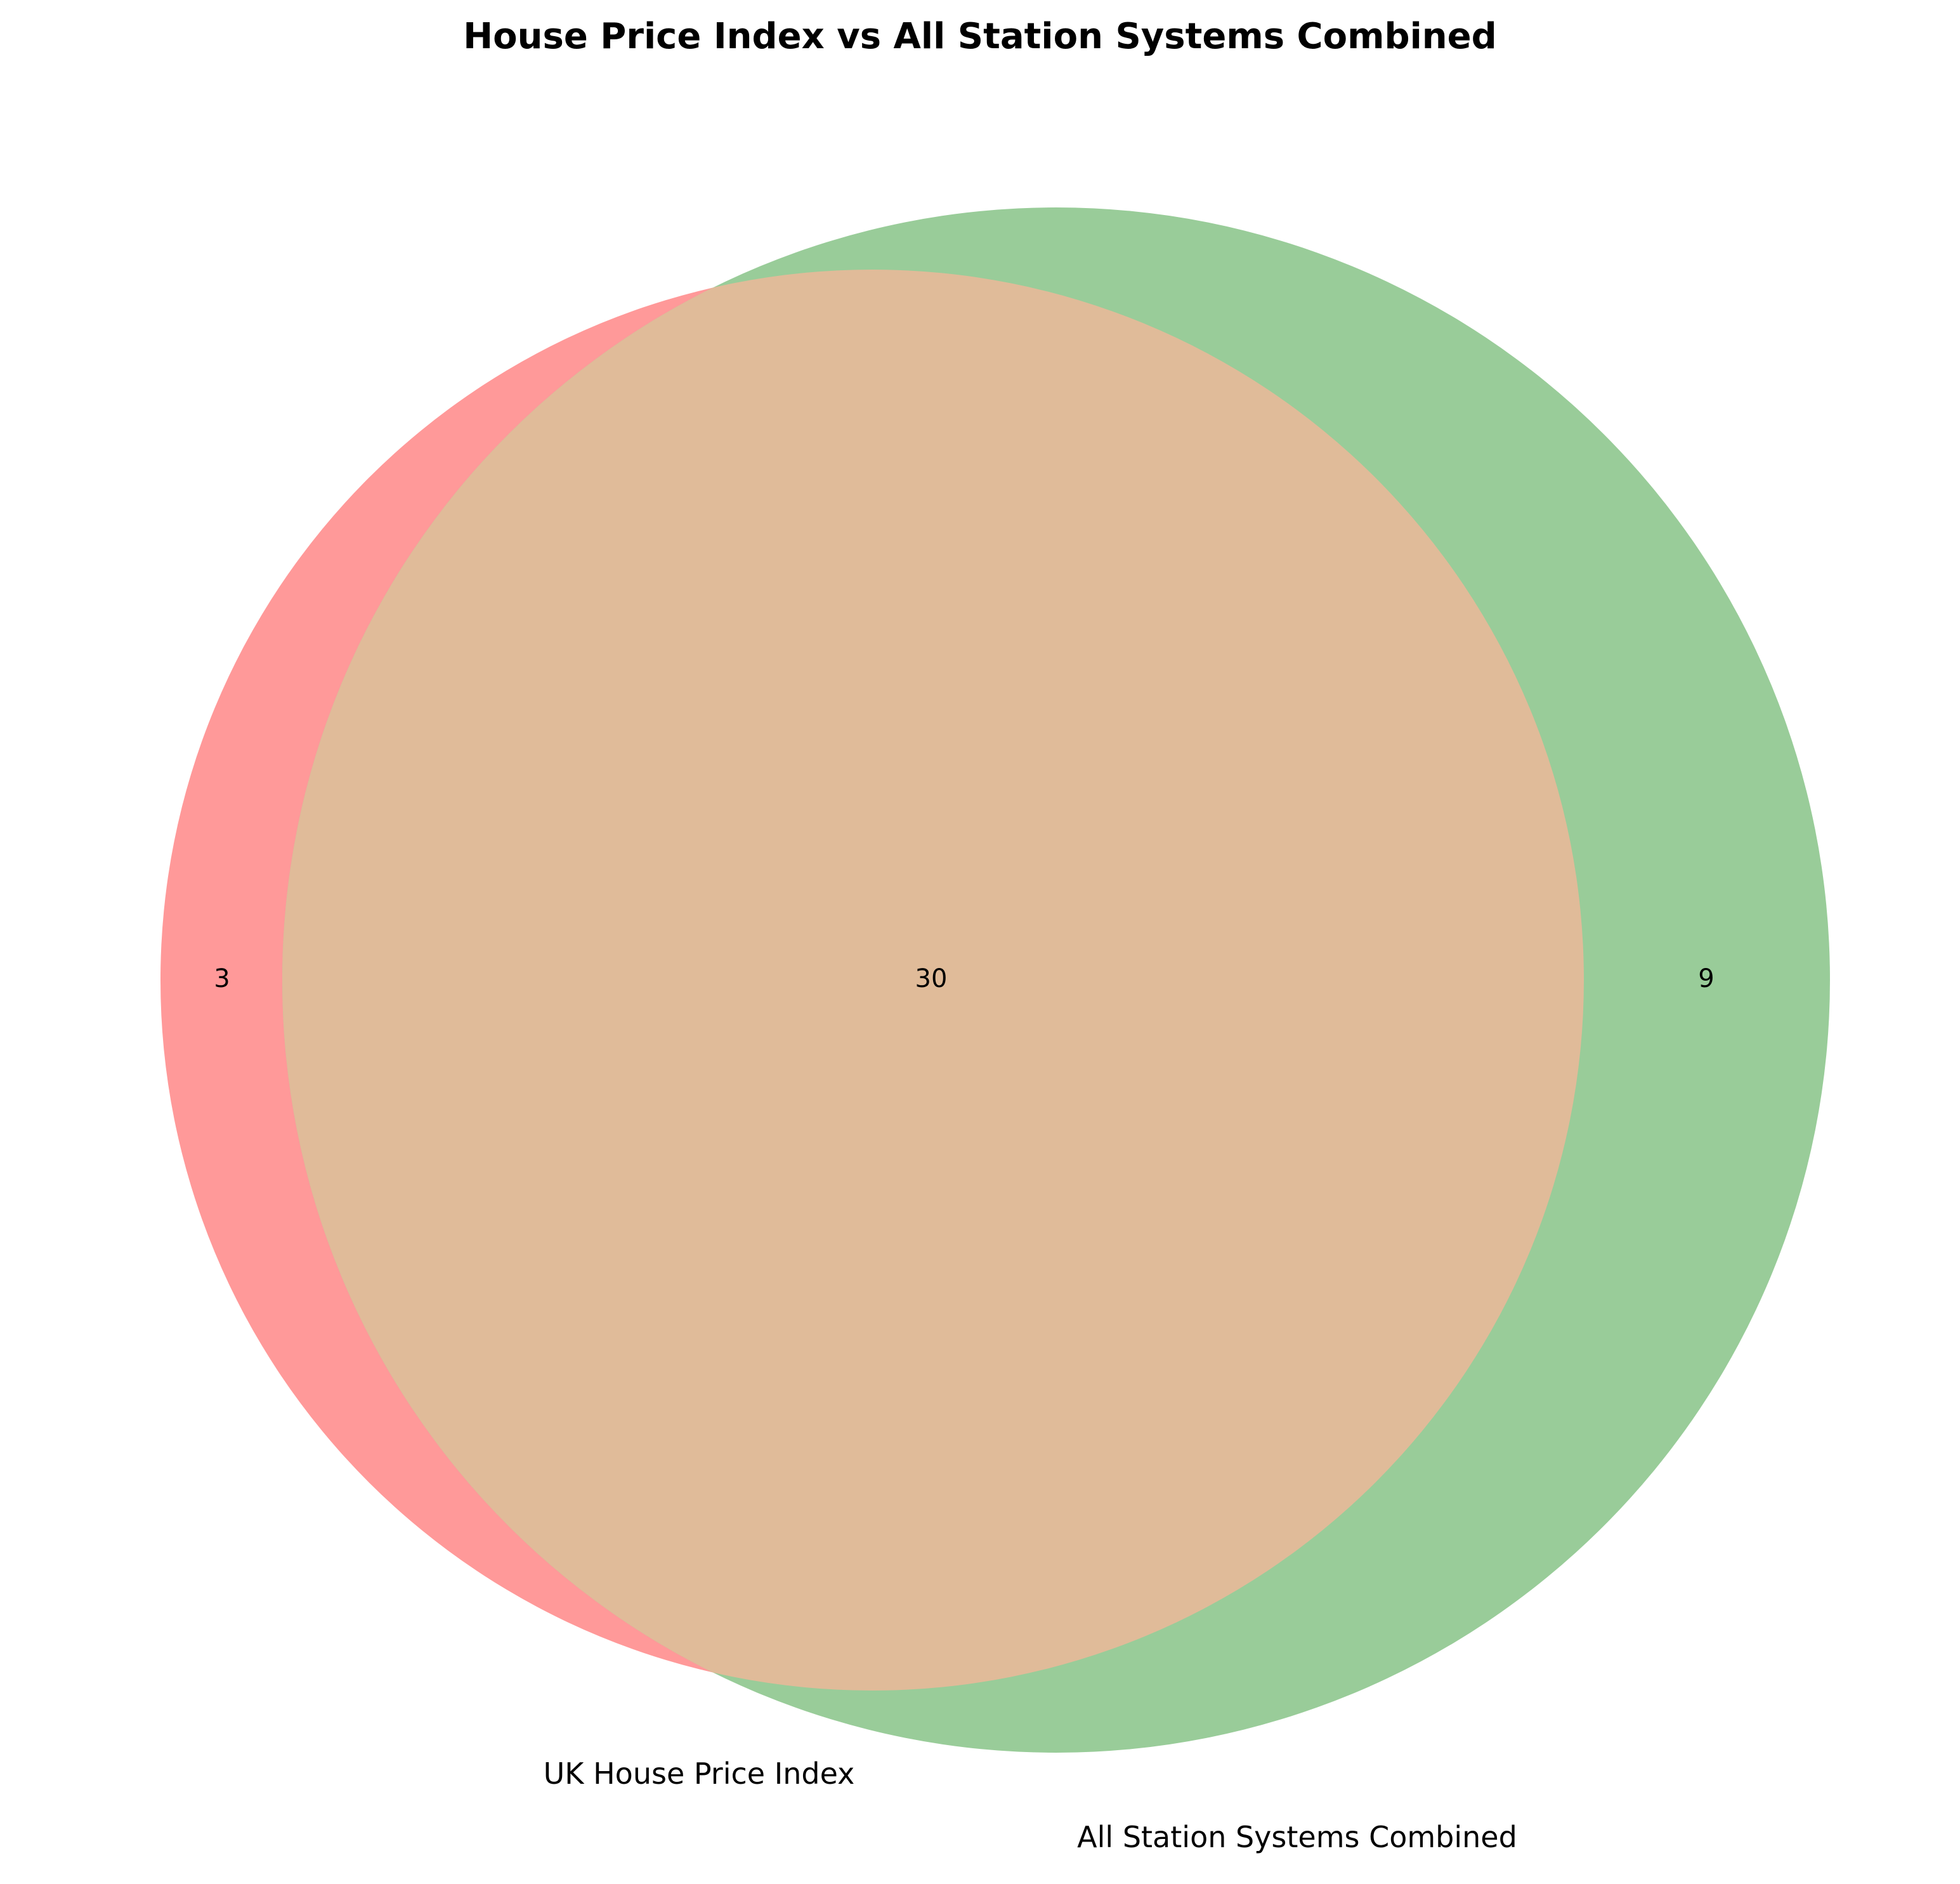 The height and width of the screenshot is (1884, 1960). Describe the element at coordinates (222, 978) in the screenshot. I see `only-a-count: 3` at that location.